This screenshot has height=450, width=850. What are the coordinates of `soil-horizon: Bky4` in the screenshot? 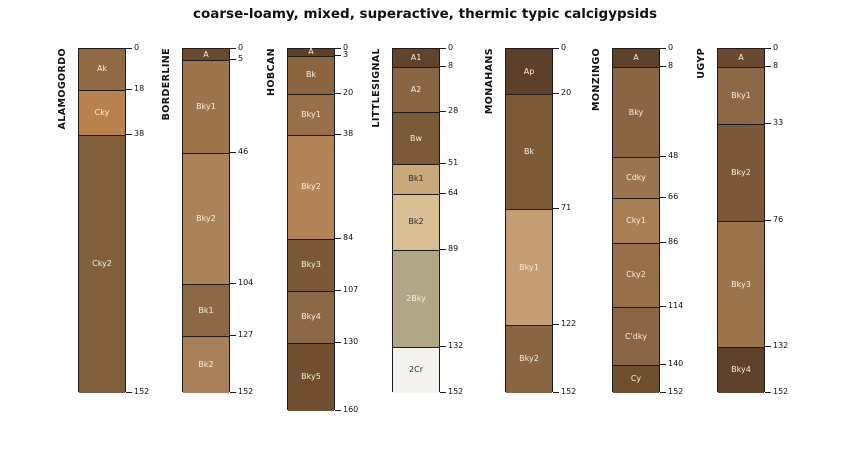 It's located at (311, 316).